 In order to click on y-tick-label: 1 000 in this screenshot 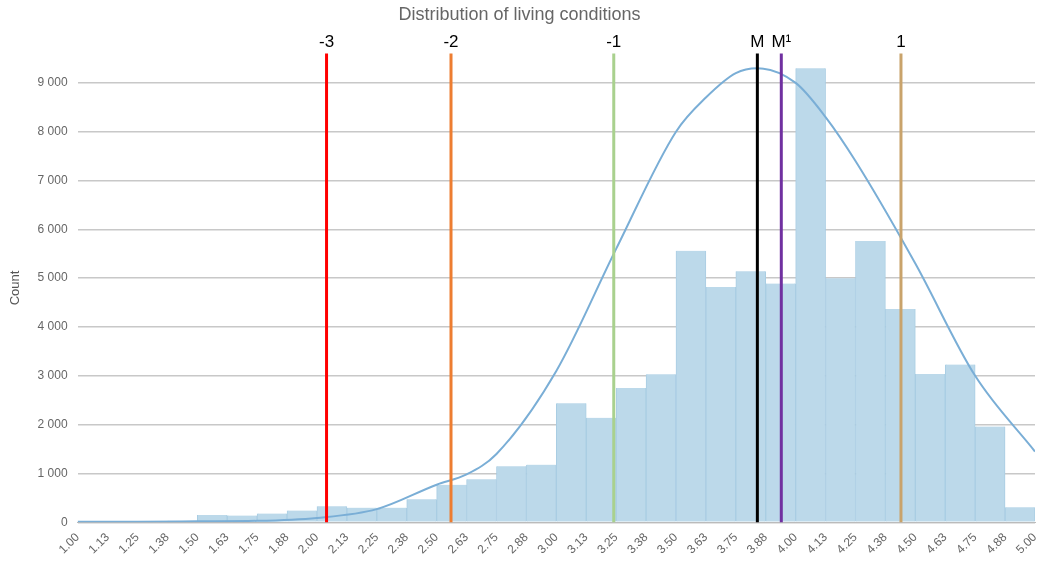, I will do `click(52, 472)`.